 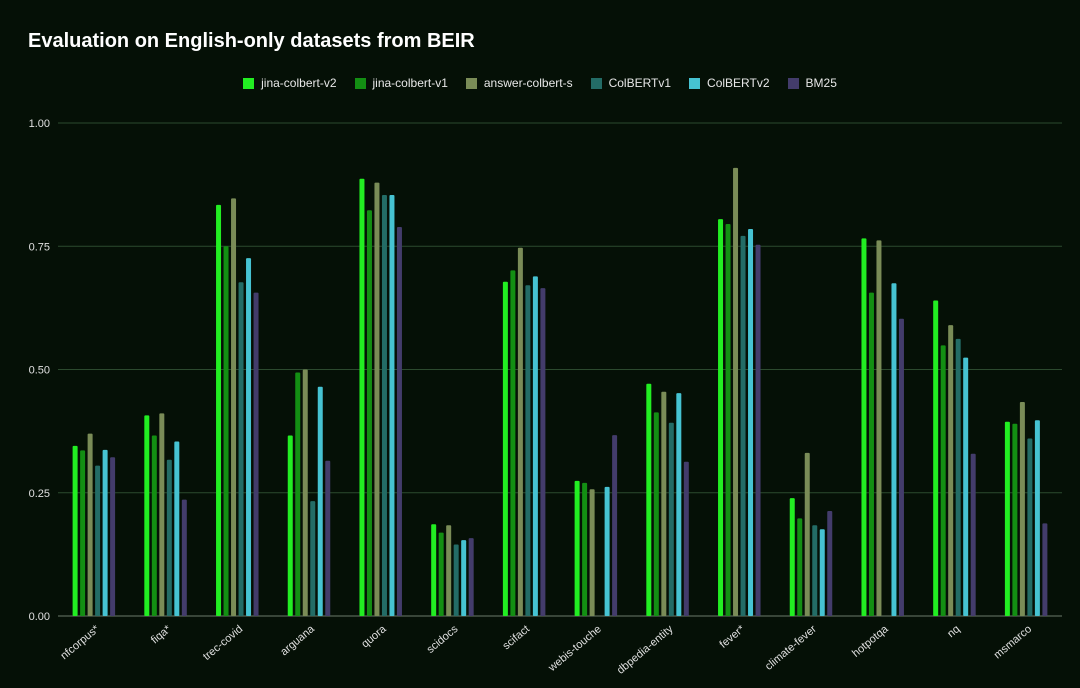 What do you see at coordinates (39, 494) in the screenshot?
I see `y-tick-label: 0.25` at bounding box center [39, 494].